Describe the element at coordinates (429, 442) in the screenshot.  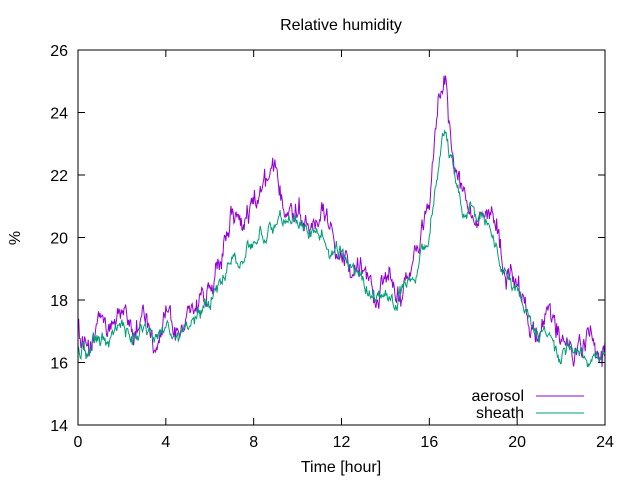
I see `x-tick-label: 16` at that location.